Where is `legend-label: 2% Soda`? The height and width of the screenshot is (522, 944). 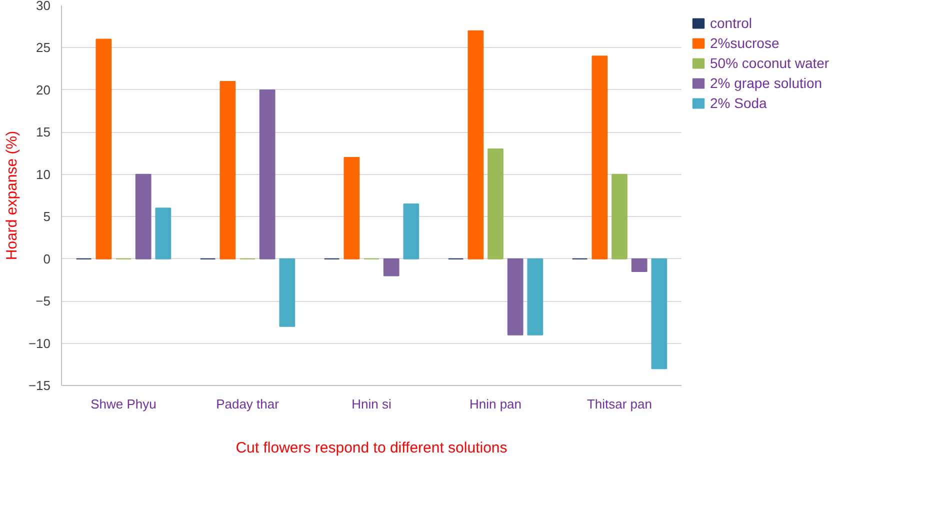 legend-label: 2% Soda is located at coordinates (738, 103).